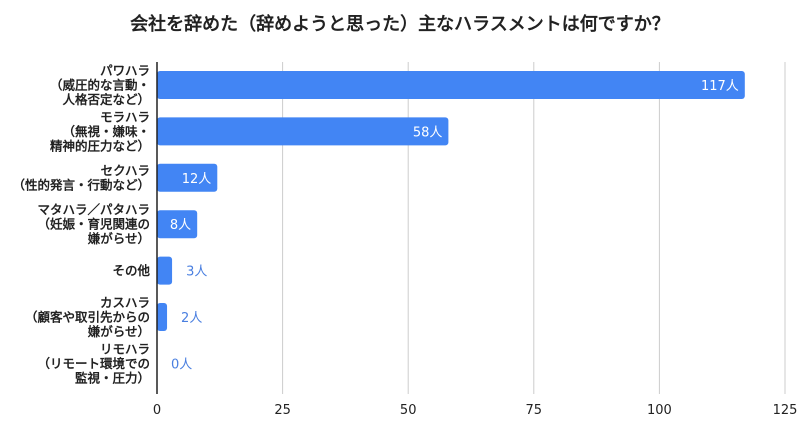 Image resolution: width=800 pixels, height=427 pixels. I want to click on x-tick-label: 50, so click(408, 410).